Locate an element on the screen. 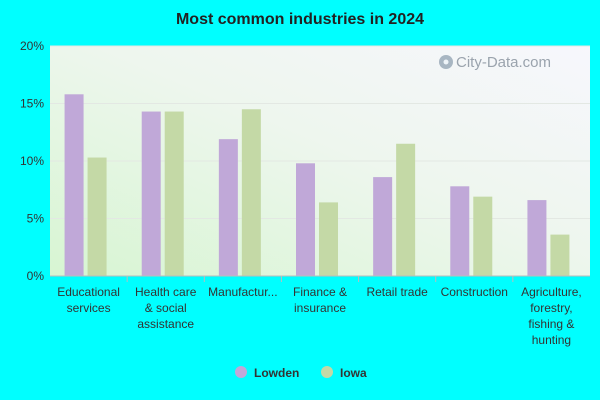 This screenshot has height=400, width=600. y-tick-label: 10% is located at coordinates (32, 161).